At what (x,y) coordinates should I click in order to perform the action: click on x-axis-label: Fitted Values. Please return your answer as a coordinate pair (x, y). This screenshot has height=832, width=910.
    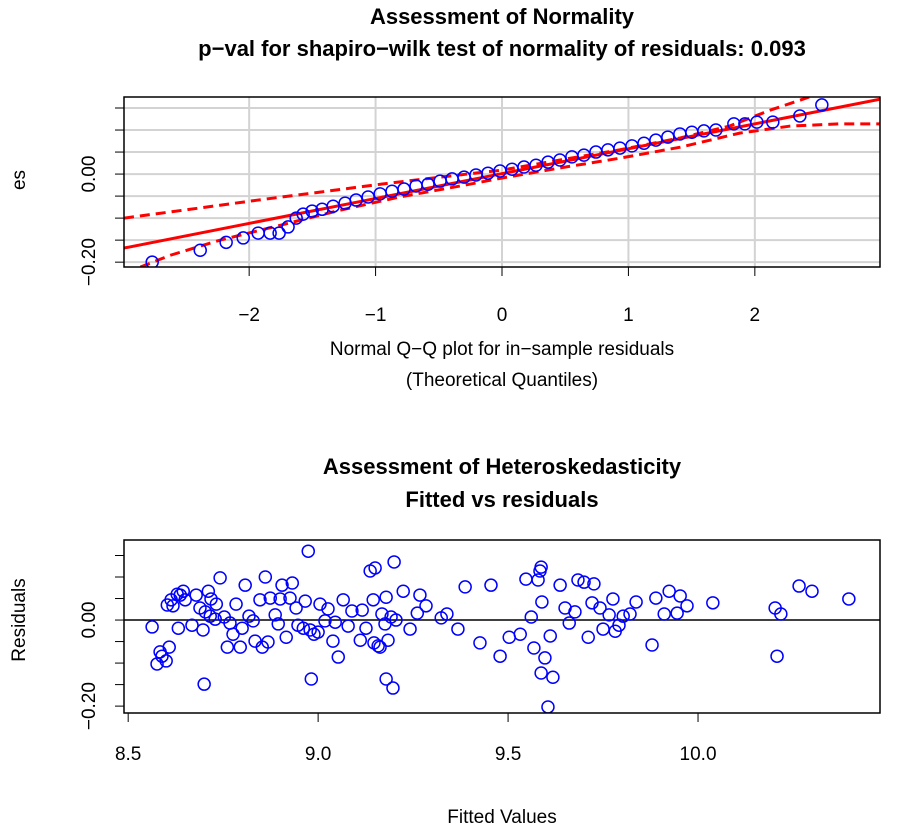
    Looking at the image, I should click on (501, 817).